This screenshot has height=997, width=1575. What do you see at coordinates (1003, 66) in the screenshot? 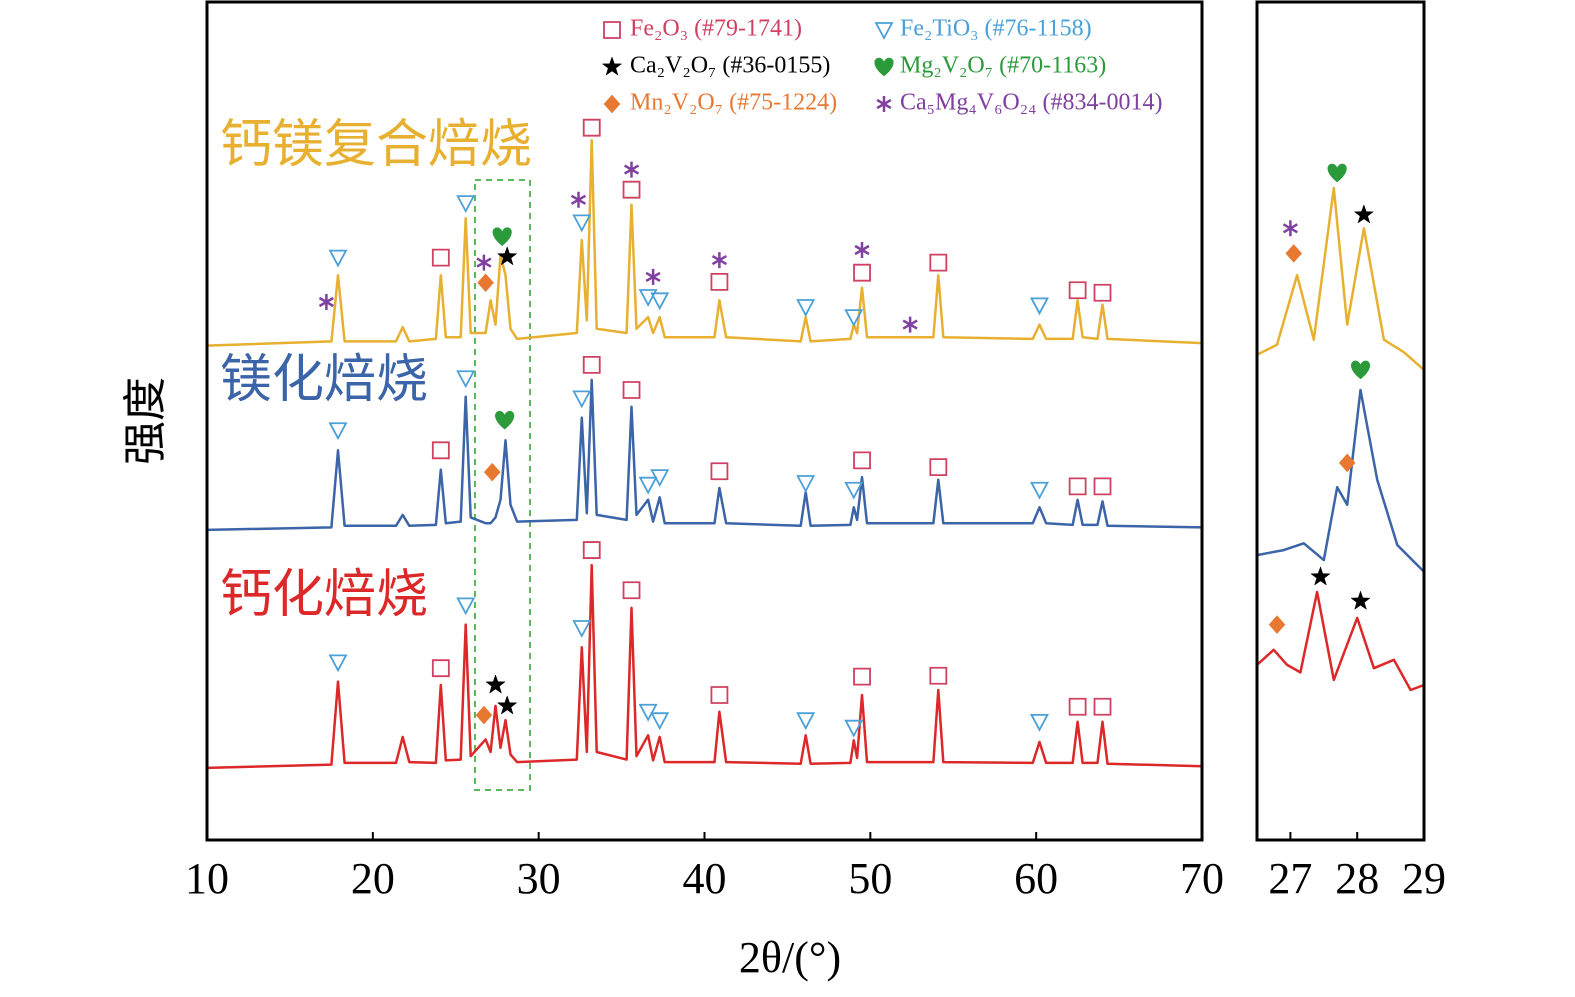
I see `legend-label: Mg₂V₂O₇ (#70-1163)` at bounding box center [1003, 66].